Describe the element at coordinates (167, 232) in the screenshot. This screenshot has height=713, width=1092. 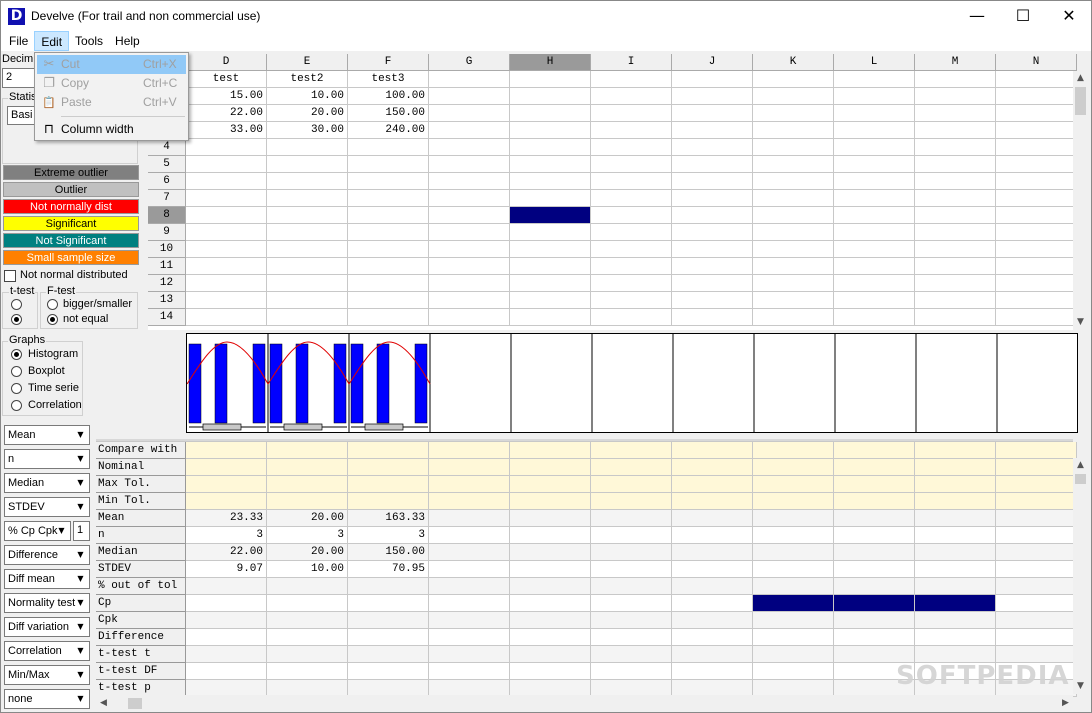
I see `row-header: 9` at that location.